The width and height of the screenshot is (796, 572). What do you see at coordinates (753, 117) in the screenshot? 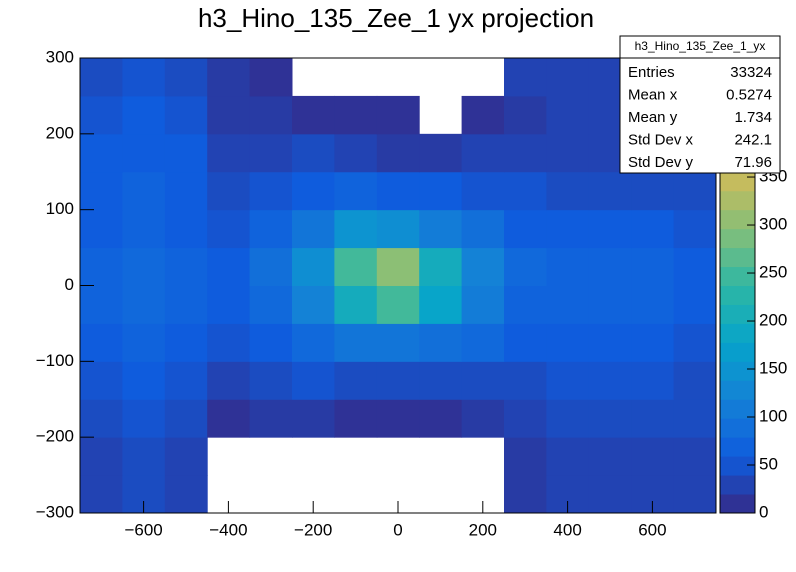
I see `stats-value: 1.734` at bounding box center [753, 117].